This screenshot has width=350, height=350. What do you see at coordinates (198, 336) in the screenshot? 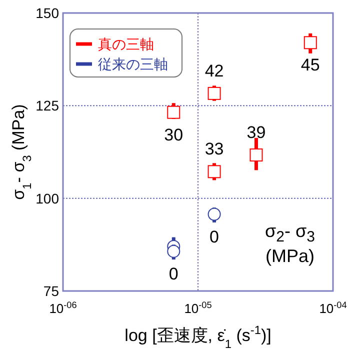
I see `x-axis-title: log [歪速度, ε̇$_{1}$ (s$^{-1}$)]` at bounding box center [198, 336].